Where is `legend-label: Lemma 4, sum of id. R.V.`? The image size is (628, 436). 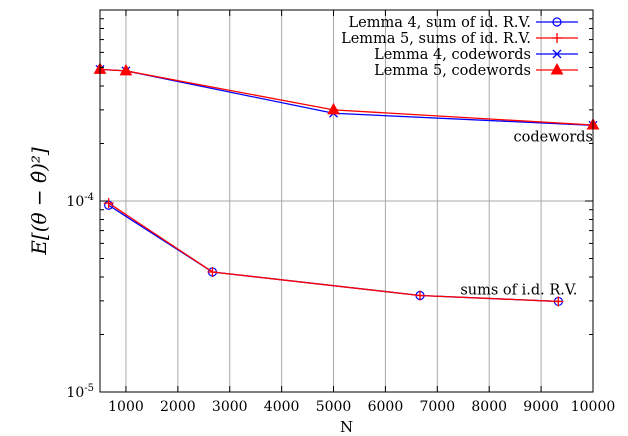 legend-label: Lemma 4, sum of id. R.V. is located at coordinates (440, 23).